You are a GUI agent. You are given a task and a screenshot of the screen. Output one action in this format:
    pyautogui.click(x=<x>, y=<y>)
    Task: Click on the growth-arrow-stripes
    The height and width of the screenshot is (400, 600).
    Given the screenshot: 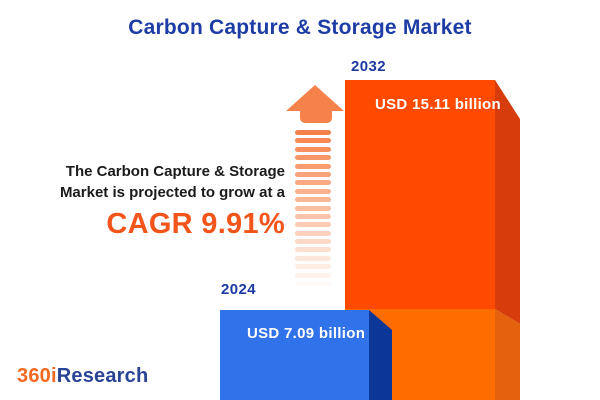 What is the action you would take?
    pyautogui.click(x=313, y=209)
    